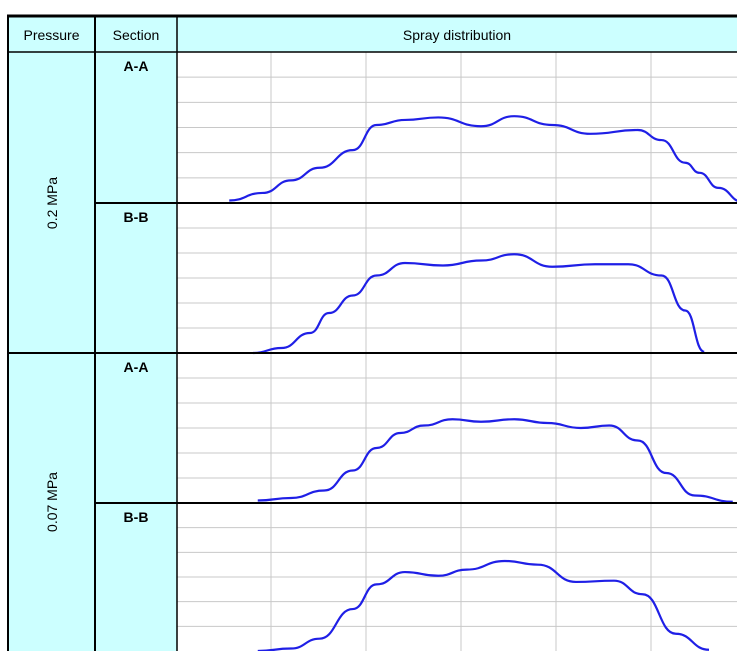  I want to click on header-spray-distribution: Spray distribution, so click(457, 34).